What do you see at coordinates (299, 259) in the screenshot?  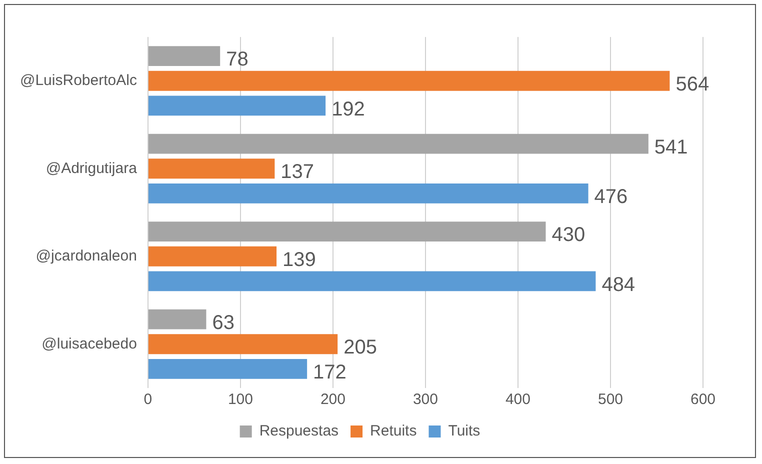 I see `data-label: 139` at bounding box center [299, 259].